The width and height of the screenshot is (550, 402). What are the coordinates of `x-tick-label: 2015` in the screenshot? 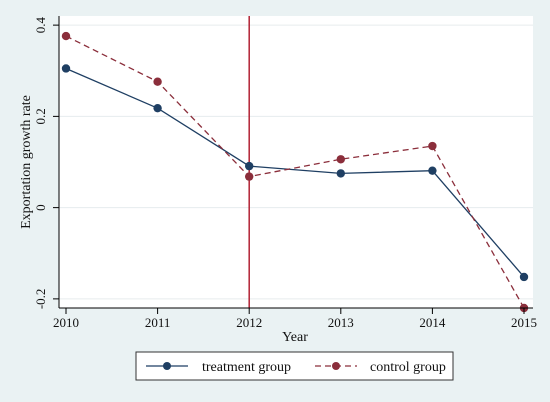 It's located at (524, 322).